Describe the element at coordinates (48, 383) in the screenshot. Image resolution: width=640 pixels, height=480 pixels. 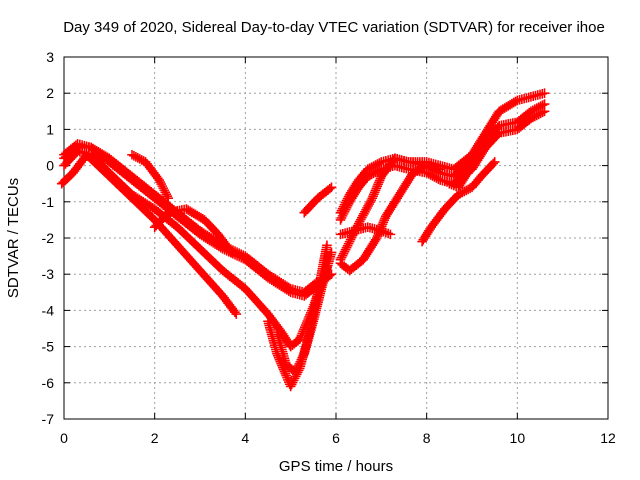
I see `y-tick-label: -6` at that location.